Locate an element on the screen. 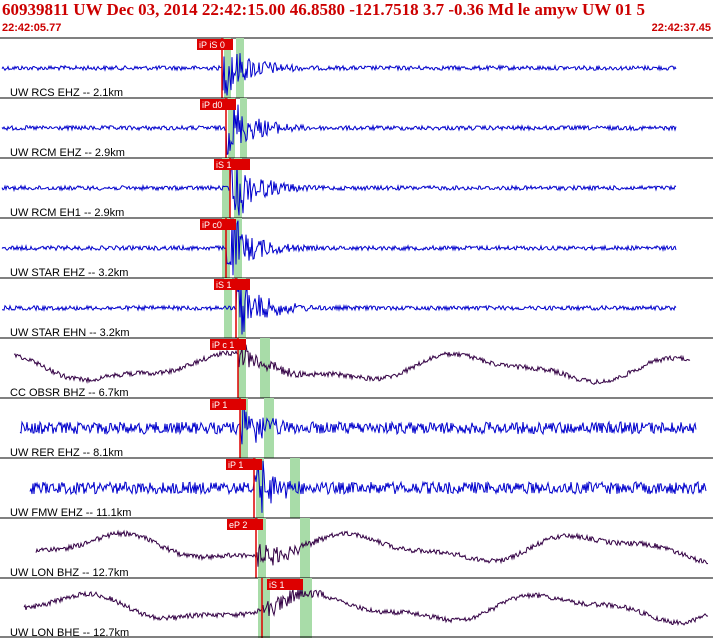 Image resolution: width=713 pixels, height=638 pixels. trace-row: iP c0 UW STAR EHZ -- 3.2km is located at coordinates (356, 248).